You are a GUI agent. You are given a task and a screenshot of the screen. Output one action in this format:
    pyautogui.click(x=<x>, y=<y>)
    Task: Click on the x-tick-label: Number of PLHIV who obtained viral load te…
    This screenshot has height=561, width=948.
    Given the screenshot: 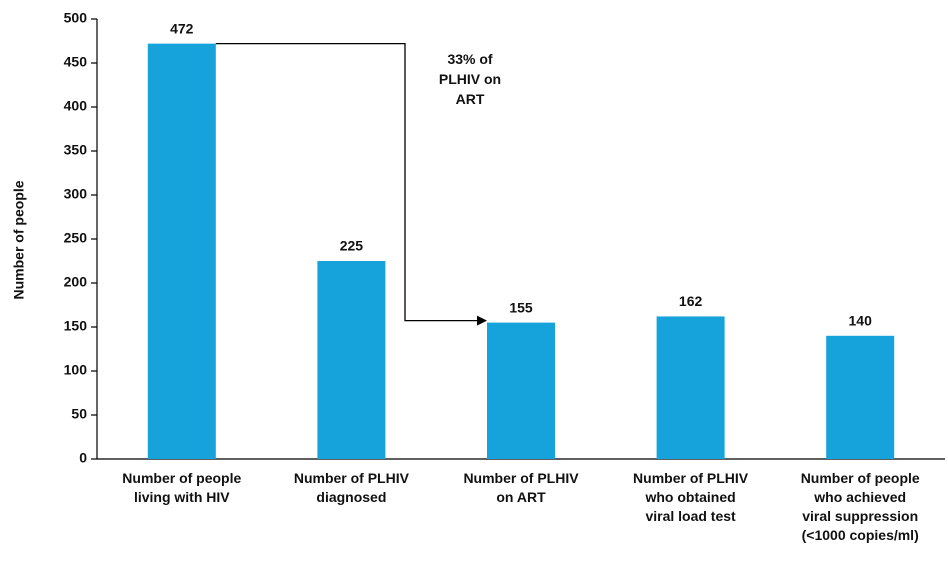 What is the action you would take?
    pyautogui.click(x=691, y=497)
    